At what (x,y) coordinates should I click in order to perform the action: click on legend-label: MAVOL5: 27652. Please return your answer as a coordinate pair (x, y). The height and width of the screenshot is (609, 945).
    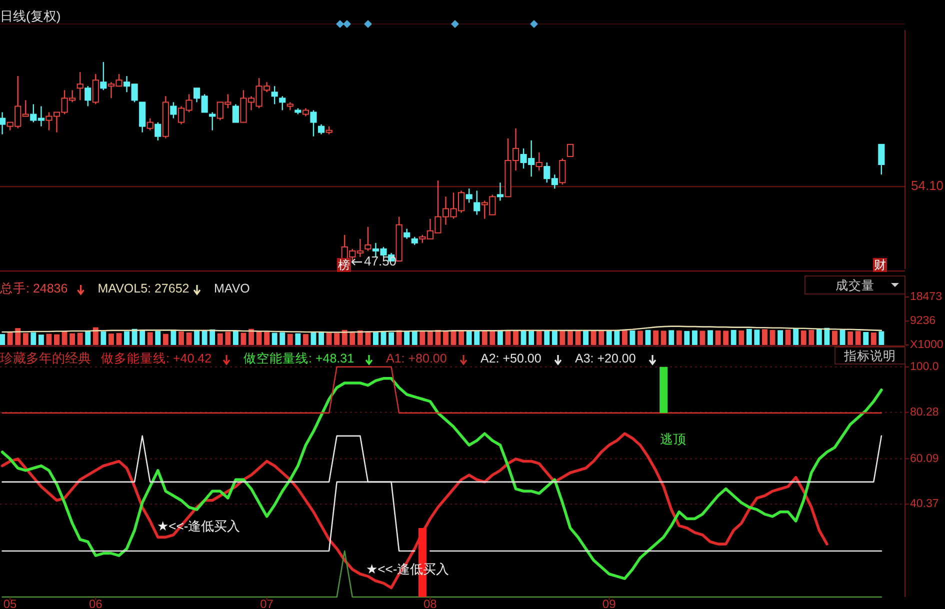
    Looking at the image, I should click on (144, 288).